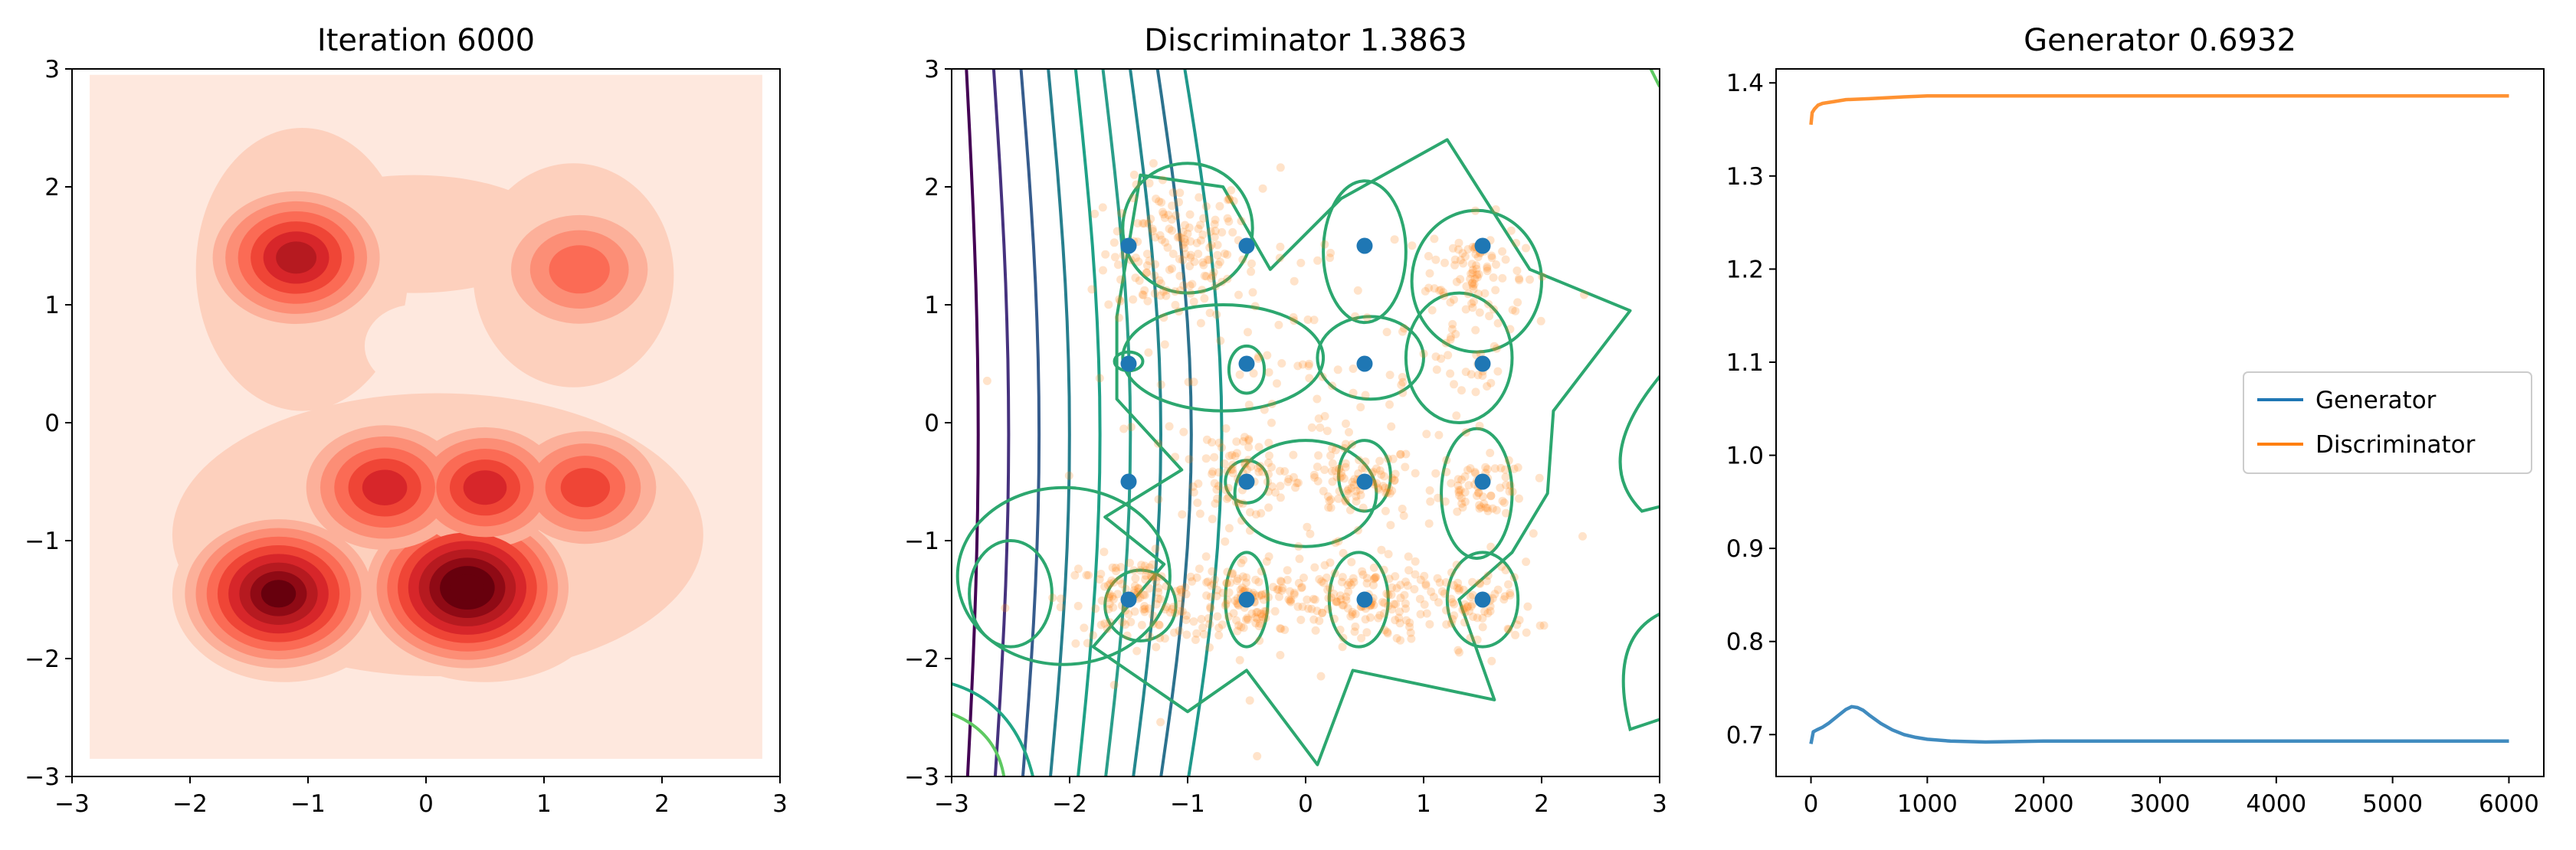 This screenshot has height=850, width=2576. What do you see at coordinates (2160, 40) in the screenshot?
I see `loss-title: Generator 0.6932` at bounding box center [2160, 40].